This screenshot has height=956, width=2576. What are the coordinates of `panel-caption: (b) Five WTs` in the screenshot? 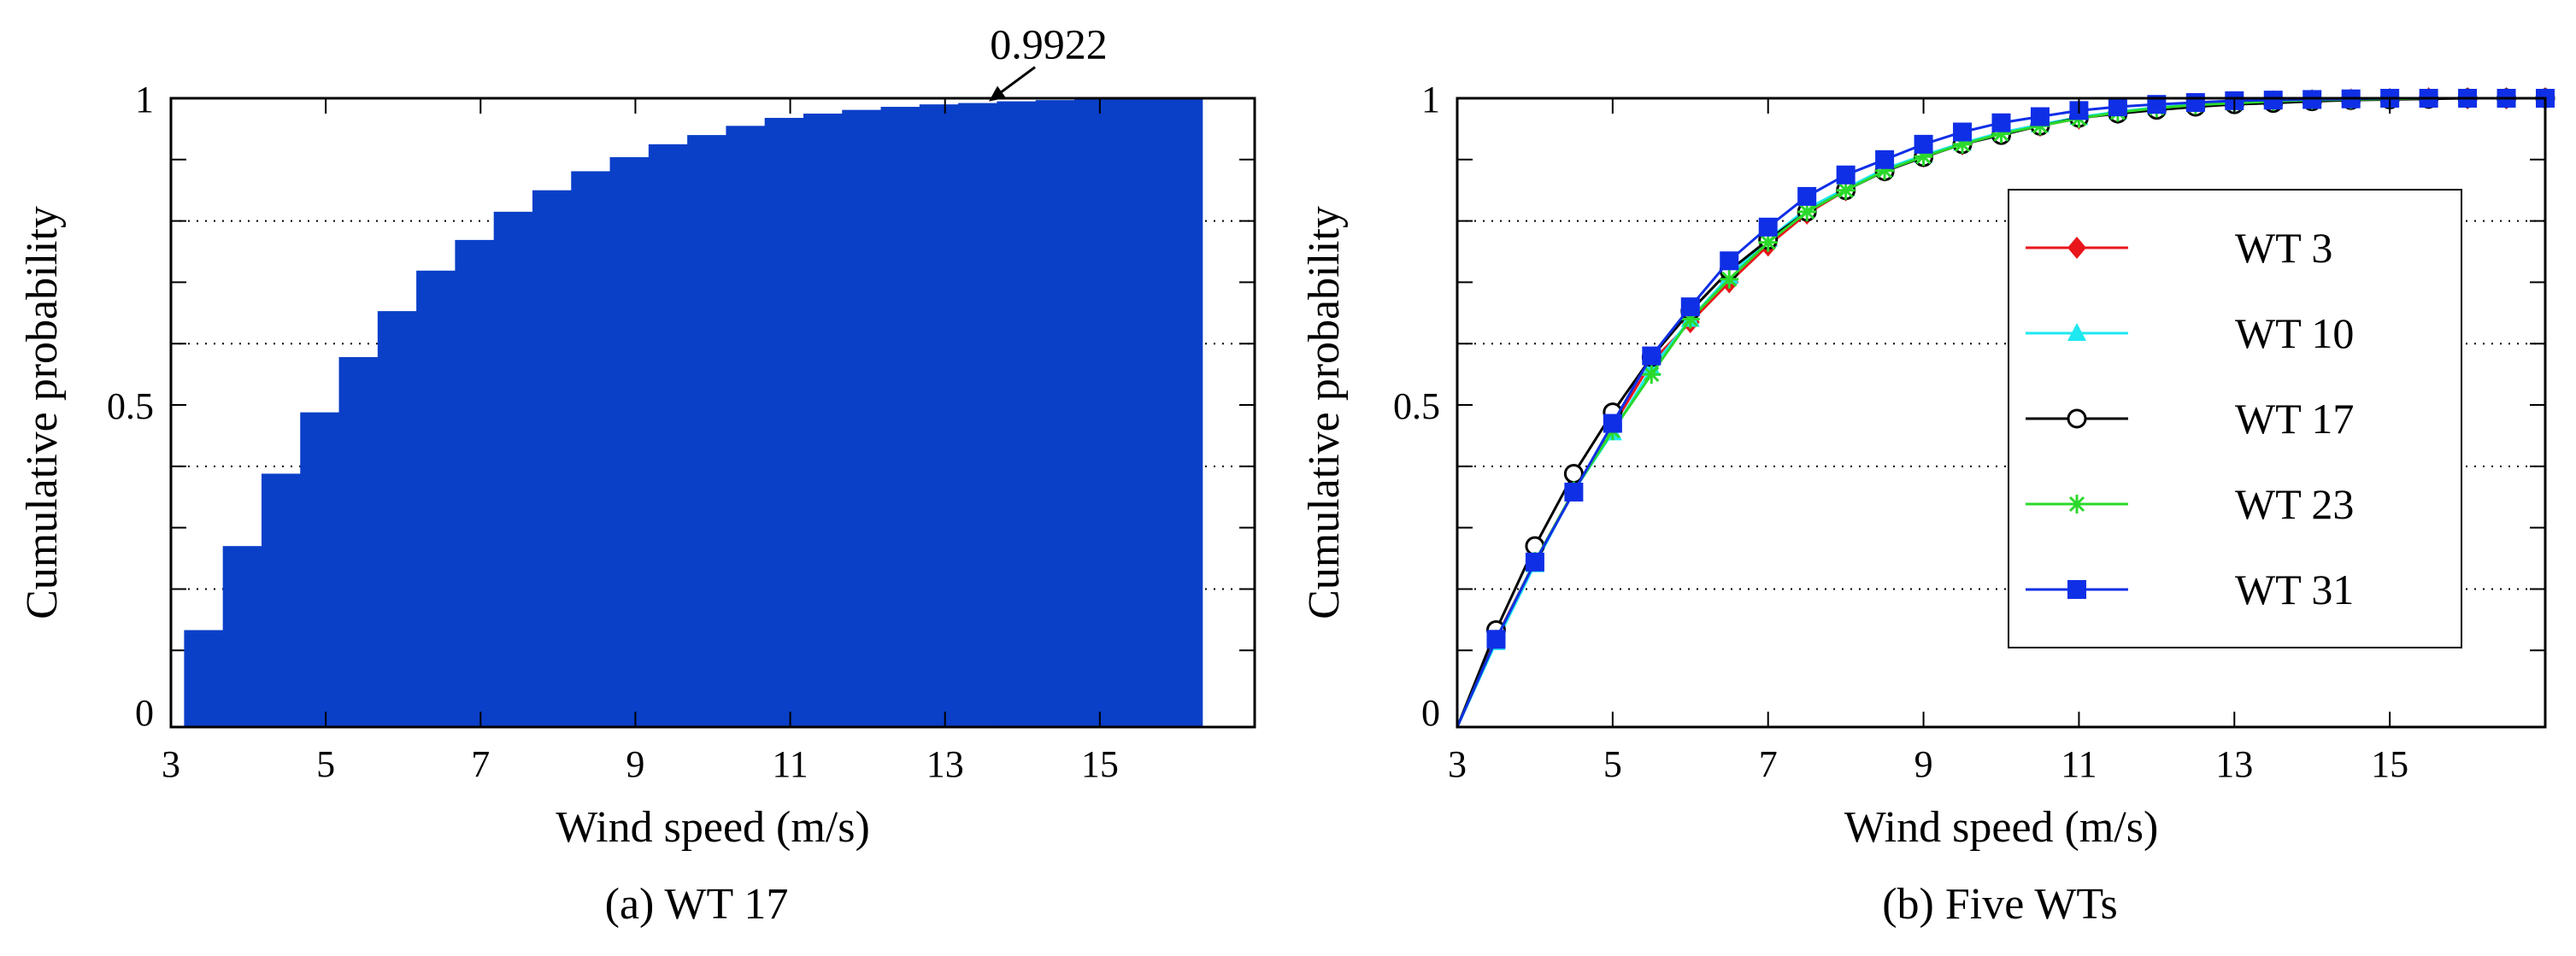 It's located at (2000, 904).